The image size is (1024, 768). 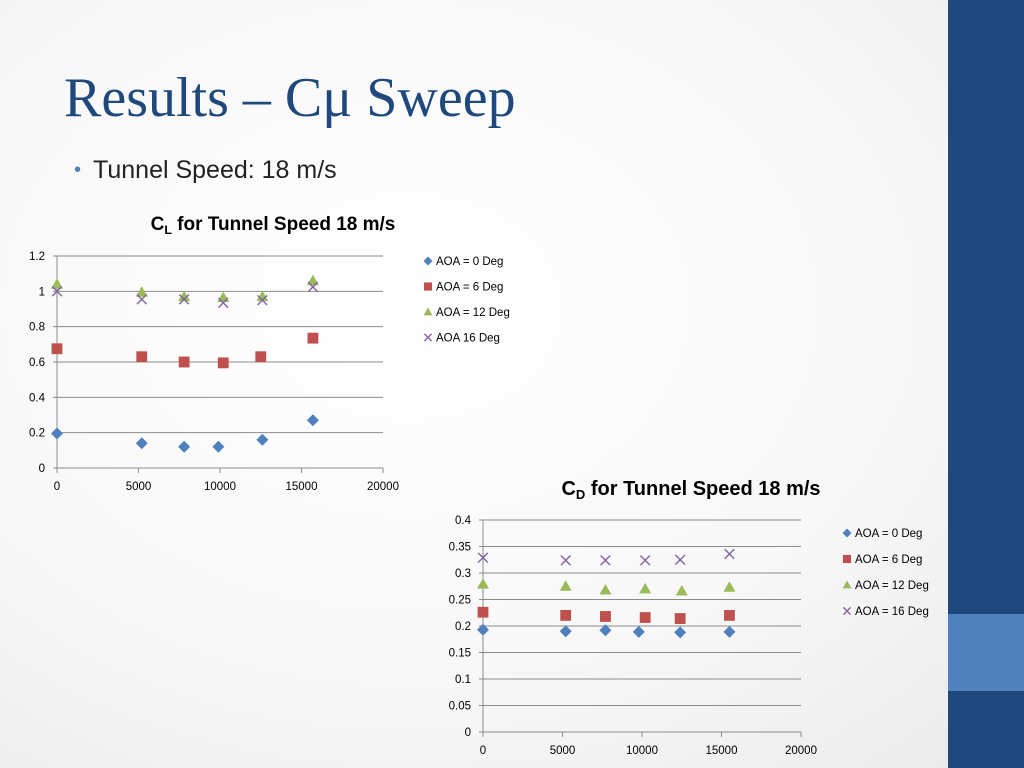 I want to click on bullet-item: • Tunnel Speed: 18 m/s, so click(x=205, y=170).